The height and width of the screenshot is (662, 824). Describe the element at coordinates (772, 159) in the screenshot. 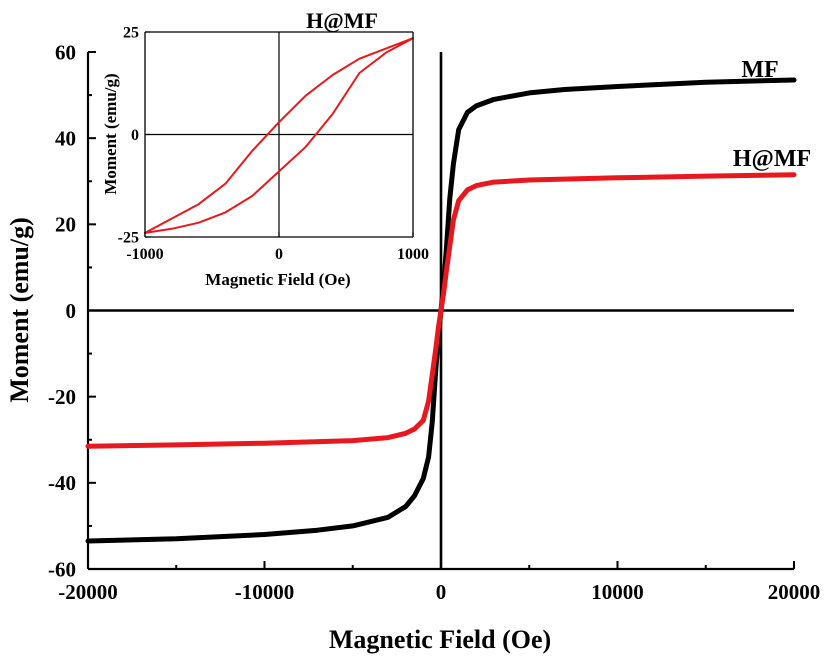

I see `series-label-h-mf: H@MF` at that location.